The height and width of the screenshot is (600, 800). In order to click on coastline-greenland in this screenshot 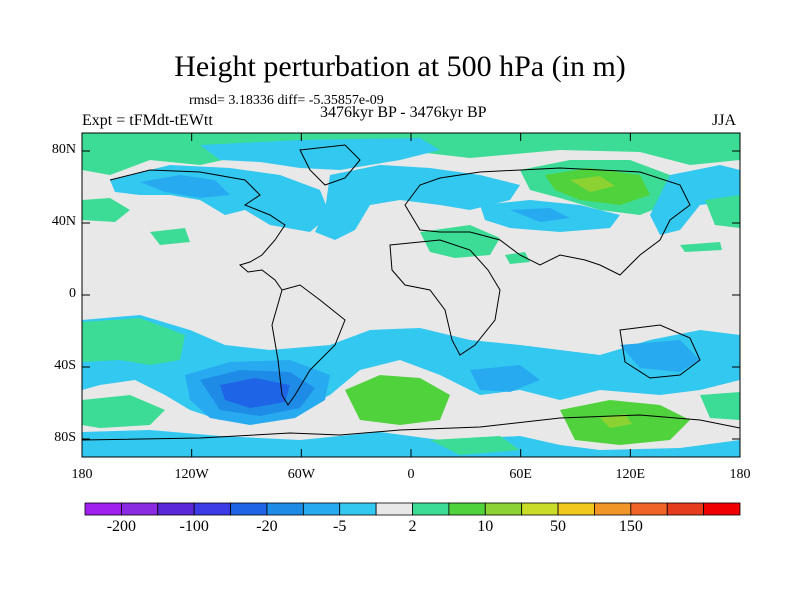, I will do `click(330, 165)`.